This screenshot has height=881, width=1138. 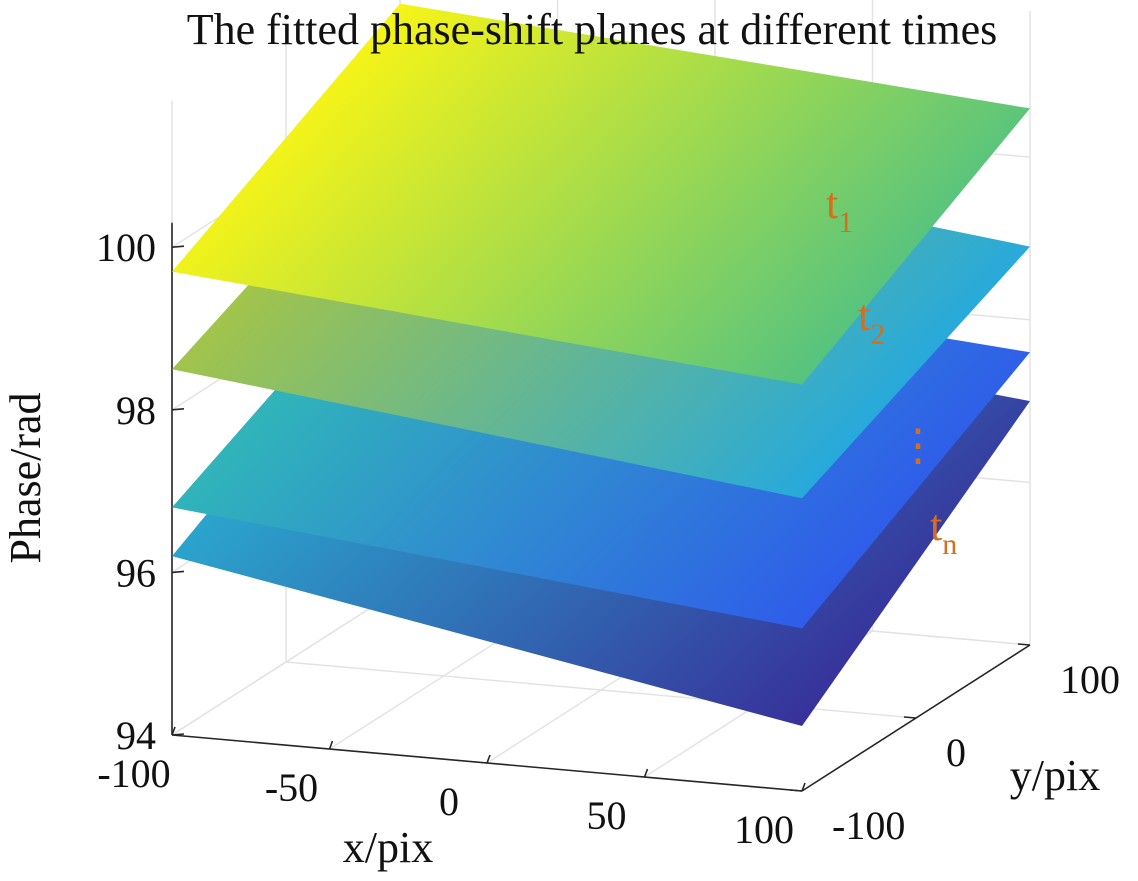 What do you see at coordinates (136, 735) in the screenshot?
I see `z-tick-label: 94` at bounding box center [136, 735].